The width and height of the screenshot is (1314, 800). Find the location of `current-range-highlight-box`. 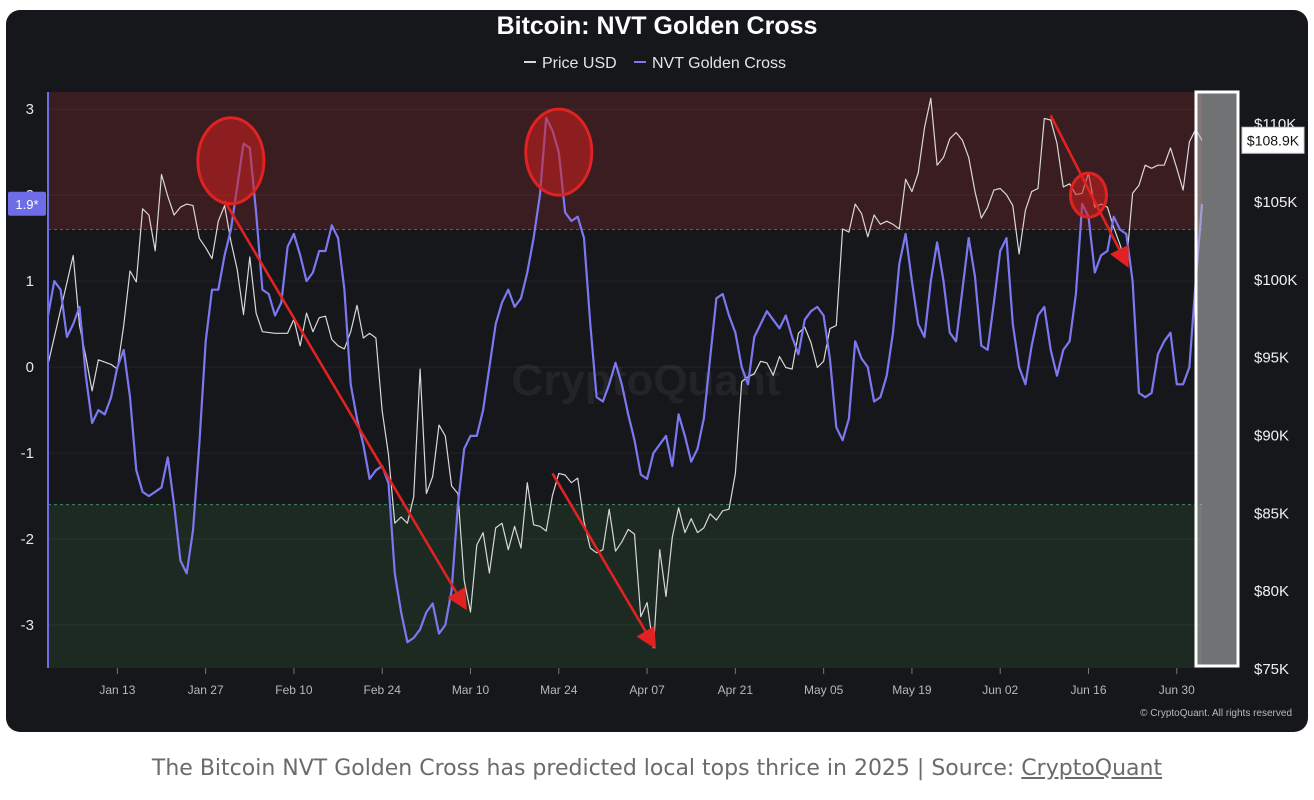

current-range-highlight-box is located at coordinates (1217, 379).